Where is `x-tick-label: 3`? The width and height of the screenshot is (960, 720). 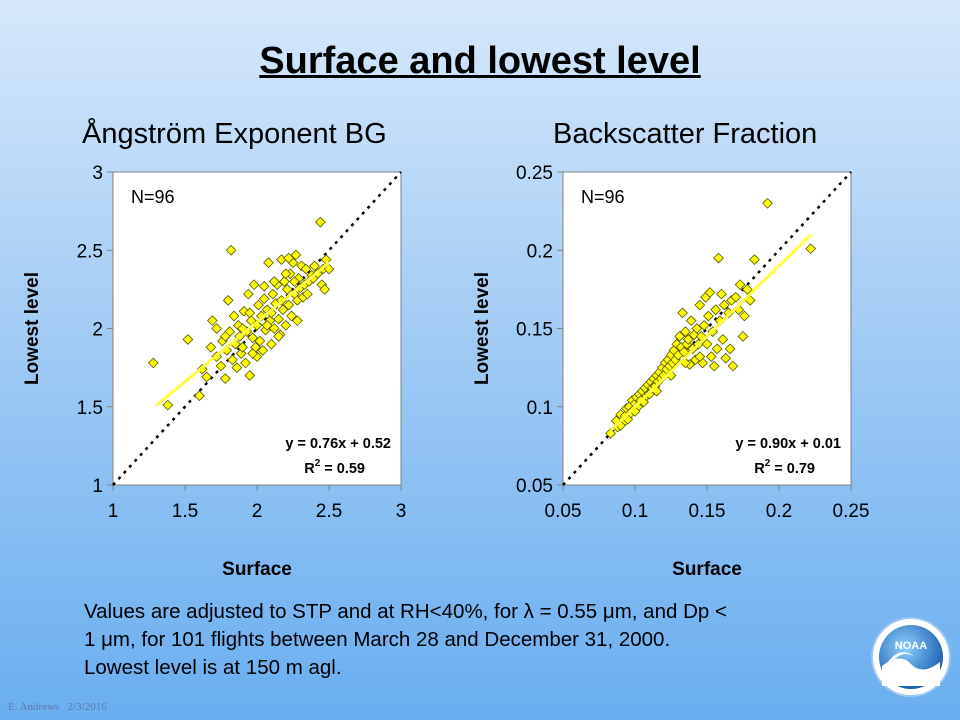 x-tick-label: 3 is located at coordinates (401, 511).